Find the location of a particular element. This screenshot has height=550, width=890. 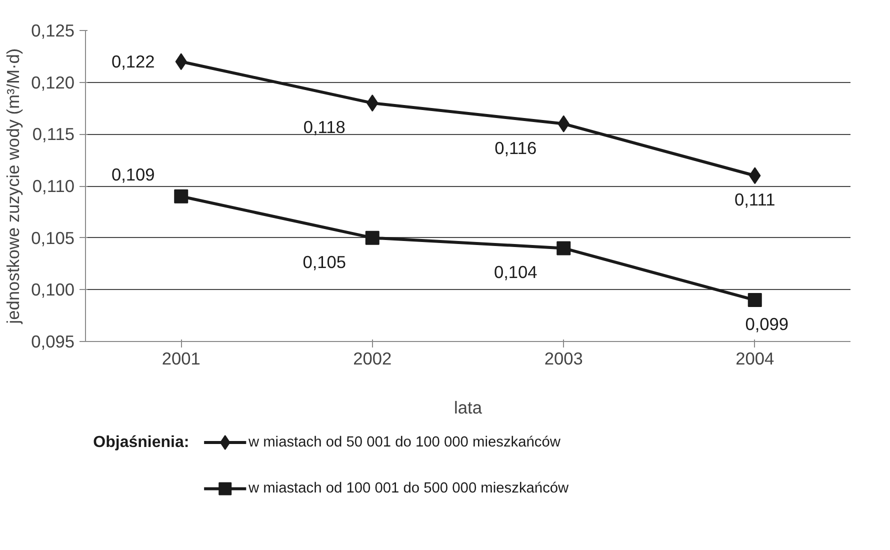

data-label: 0,105 is located at coordinates (324, 262).